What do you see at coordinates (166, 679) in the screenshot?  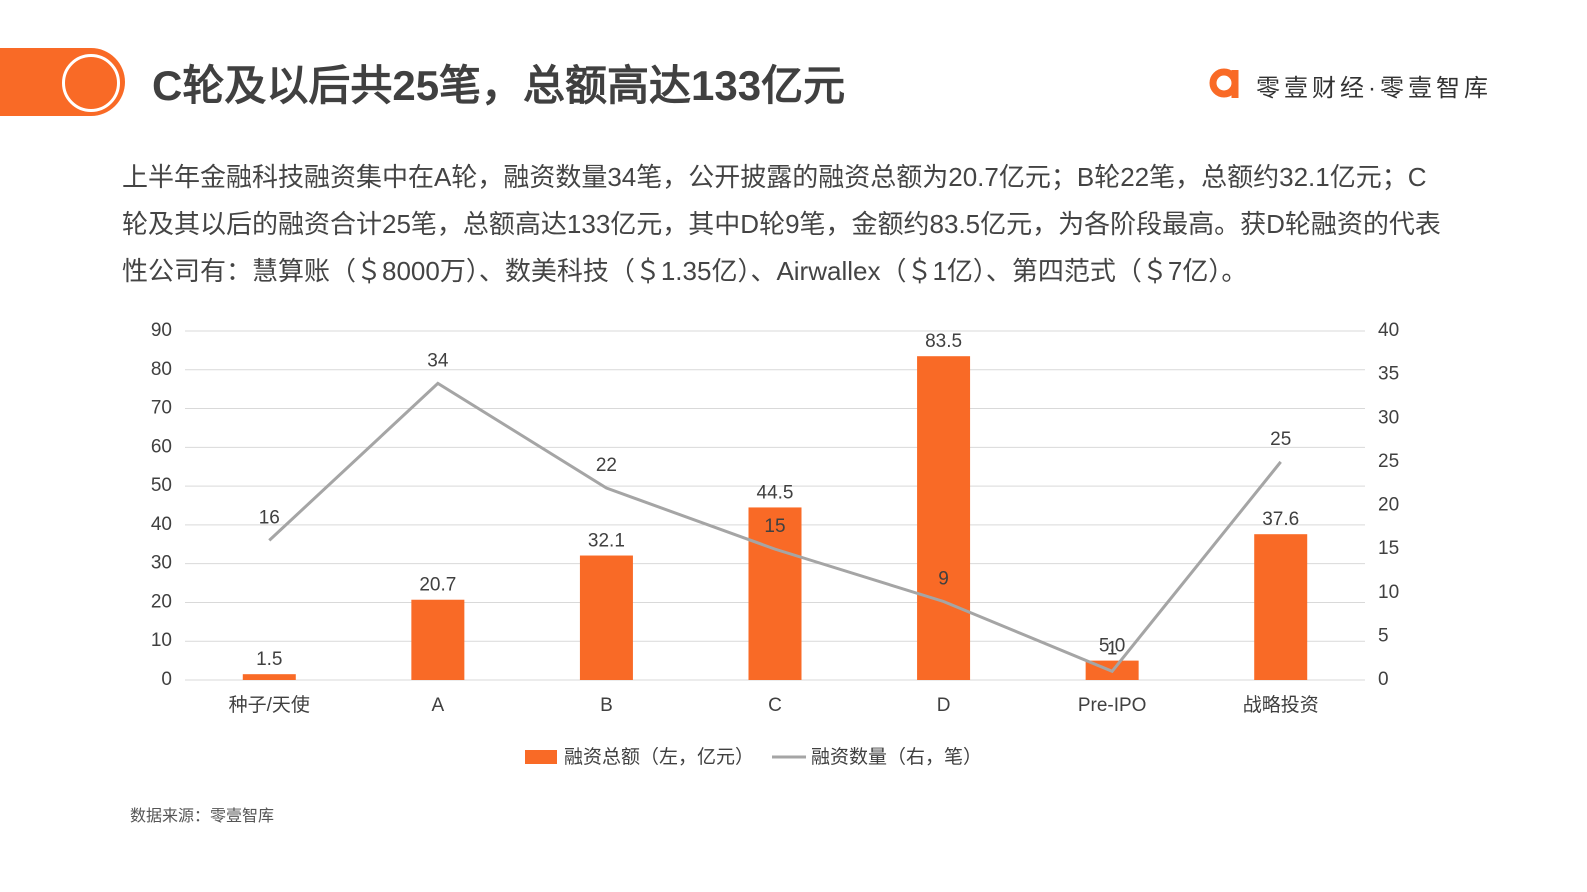 I see `y-tick-label: 0` at bounding box center [166, 679].